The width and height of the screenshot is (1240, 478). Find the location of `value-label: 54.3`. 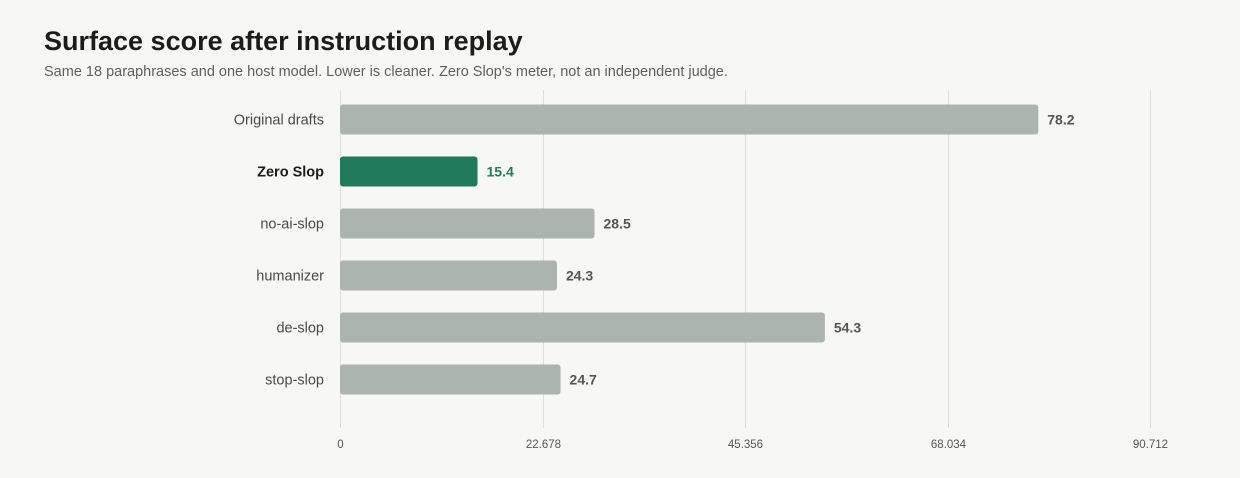

value-label: 54.3 is located at coordinates (847, 328).